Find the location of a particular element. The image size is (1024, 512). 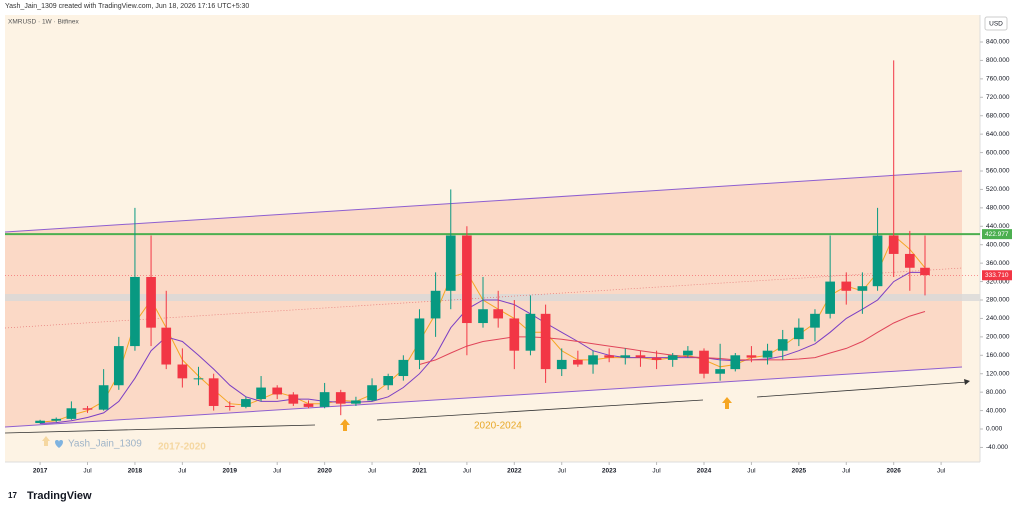

y-tick-label: 840.000 is located at coordinates (998, 42).